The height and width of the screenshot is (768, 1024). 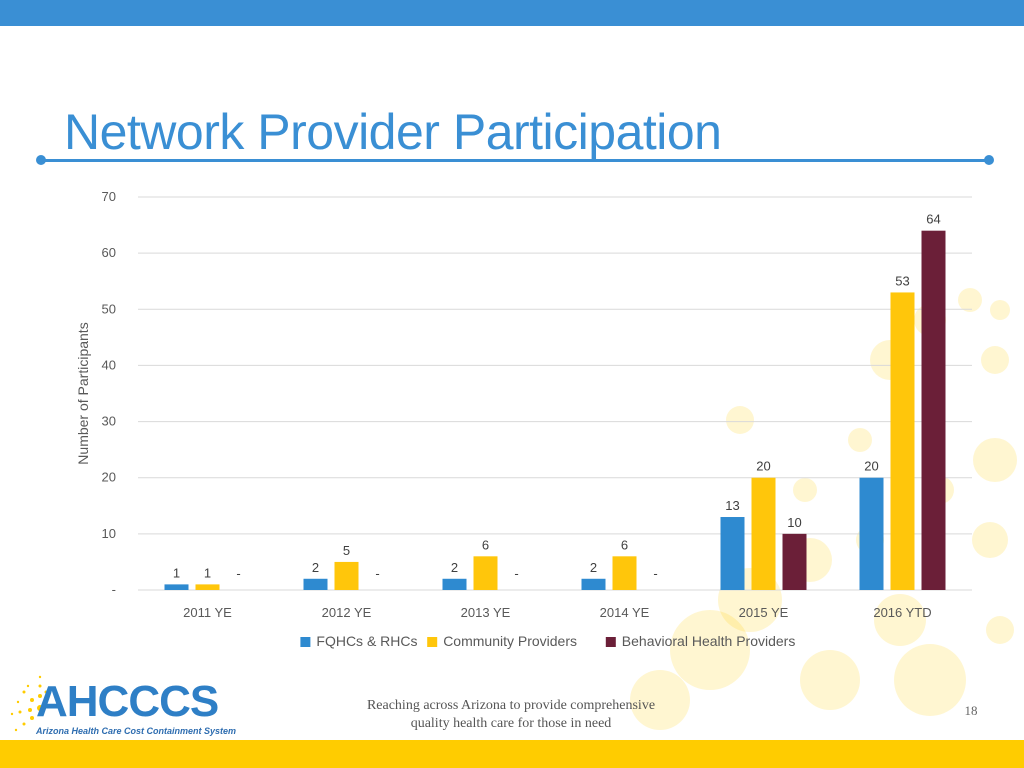 I want to click on bar-data-label: 13, so click(x=732, y=505).